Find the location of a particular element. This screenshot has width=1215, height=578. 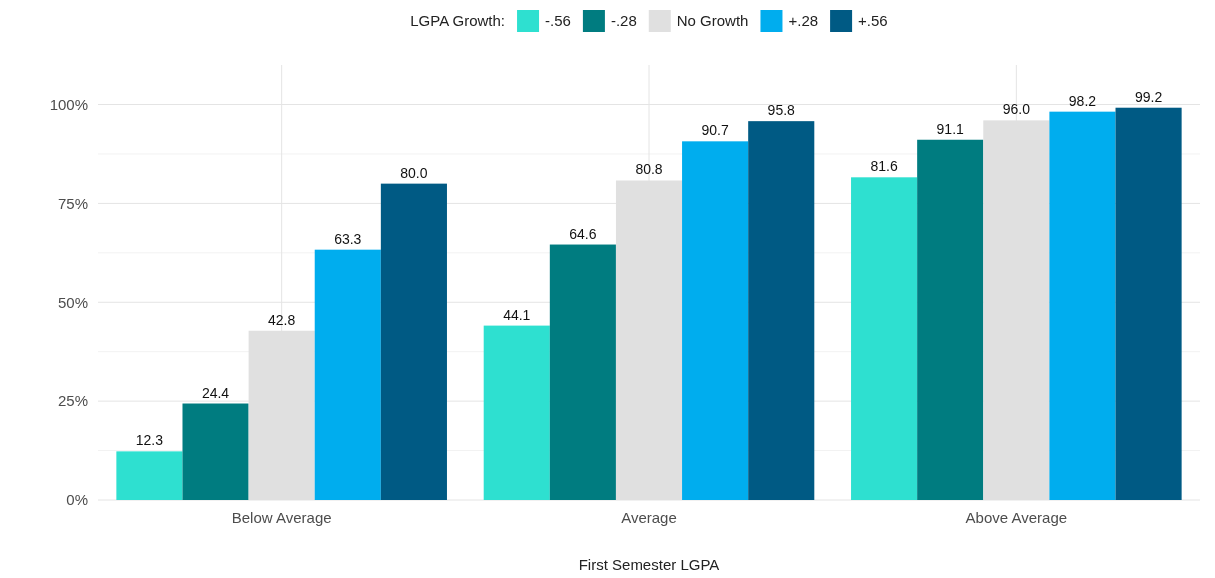

y-tick-label: 25% is located at coordinates (72, 401).